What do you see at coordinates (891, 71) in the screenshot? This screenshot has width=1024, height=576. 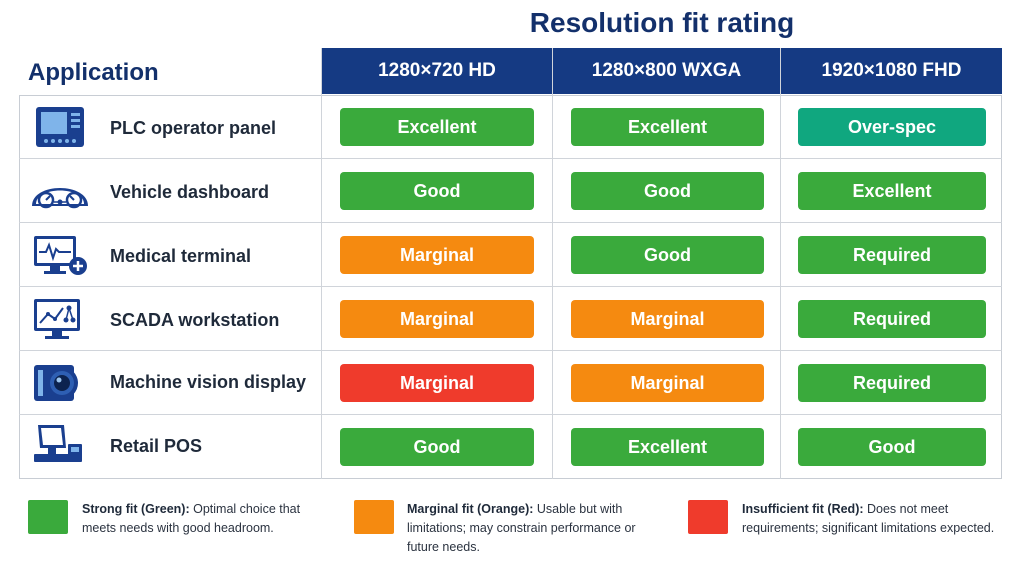 I see `column-header-fhd: 1920×1080 FHD` at bounding box center [891, 71].